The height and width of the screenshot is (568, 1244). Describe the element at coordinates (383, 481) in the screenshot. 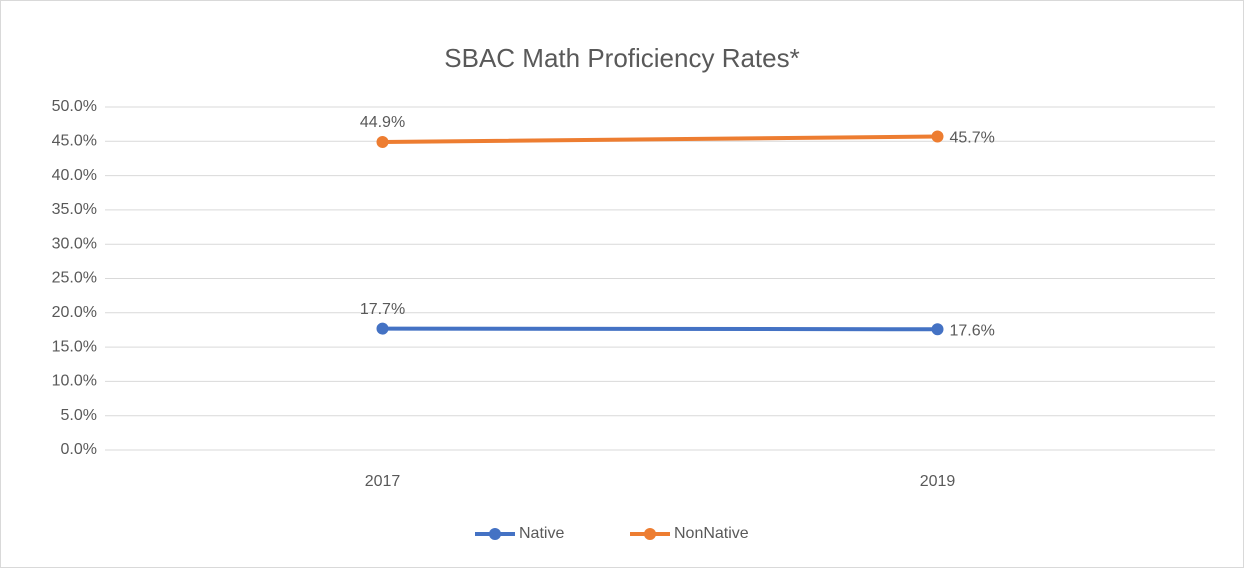

I see `x-tick-label: 2017` at that location.